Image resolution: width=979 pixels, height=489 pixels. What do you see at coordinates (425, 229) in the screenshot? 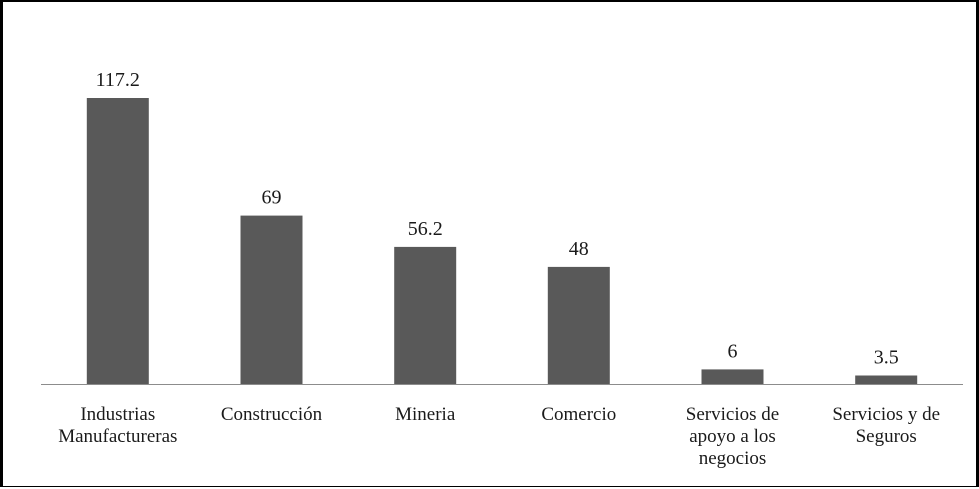
I see `bar-value-label-2: 56.2` at bounding box center [425, 229].